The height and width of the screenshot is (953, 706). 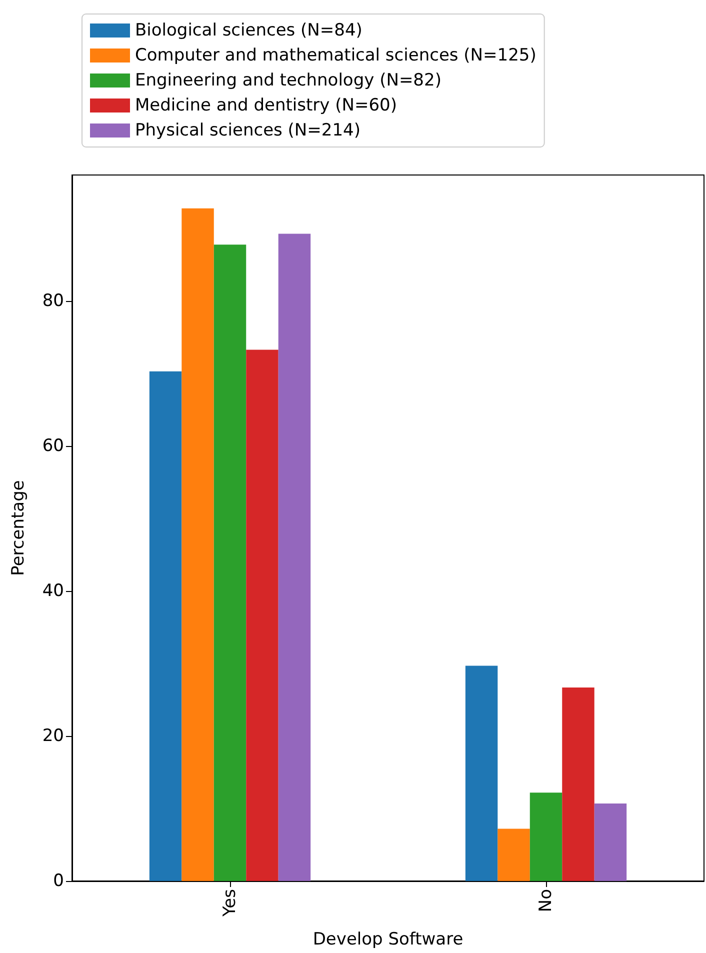 I want to click on y-tick-label: 40, so click(x=53, y=591).